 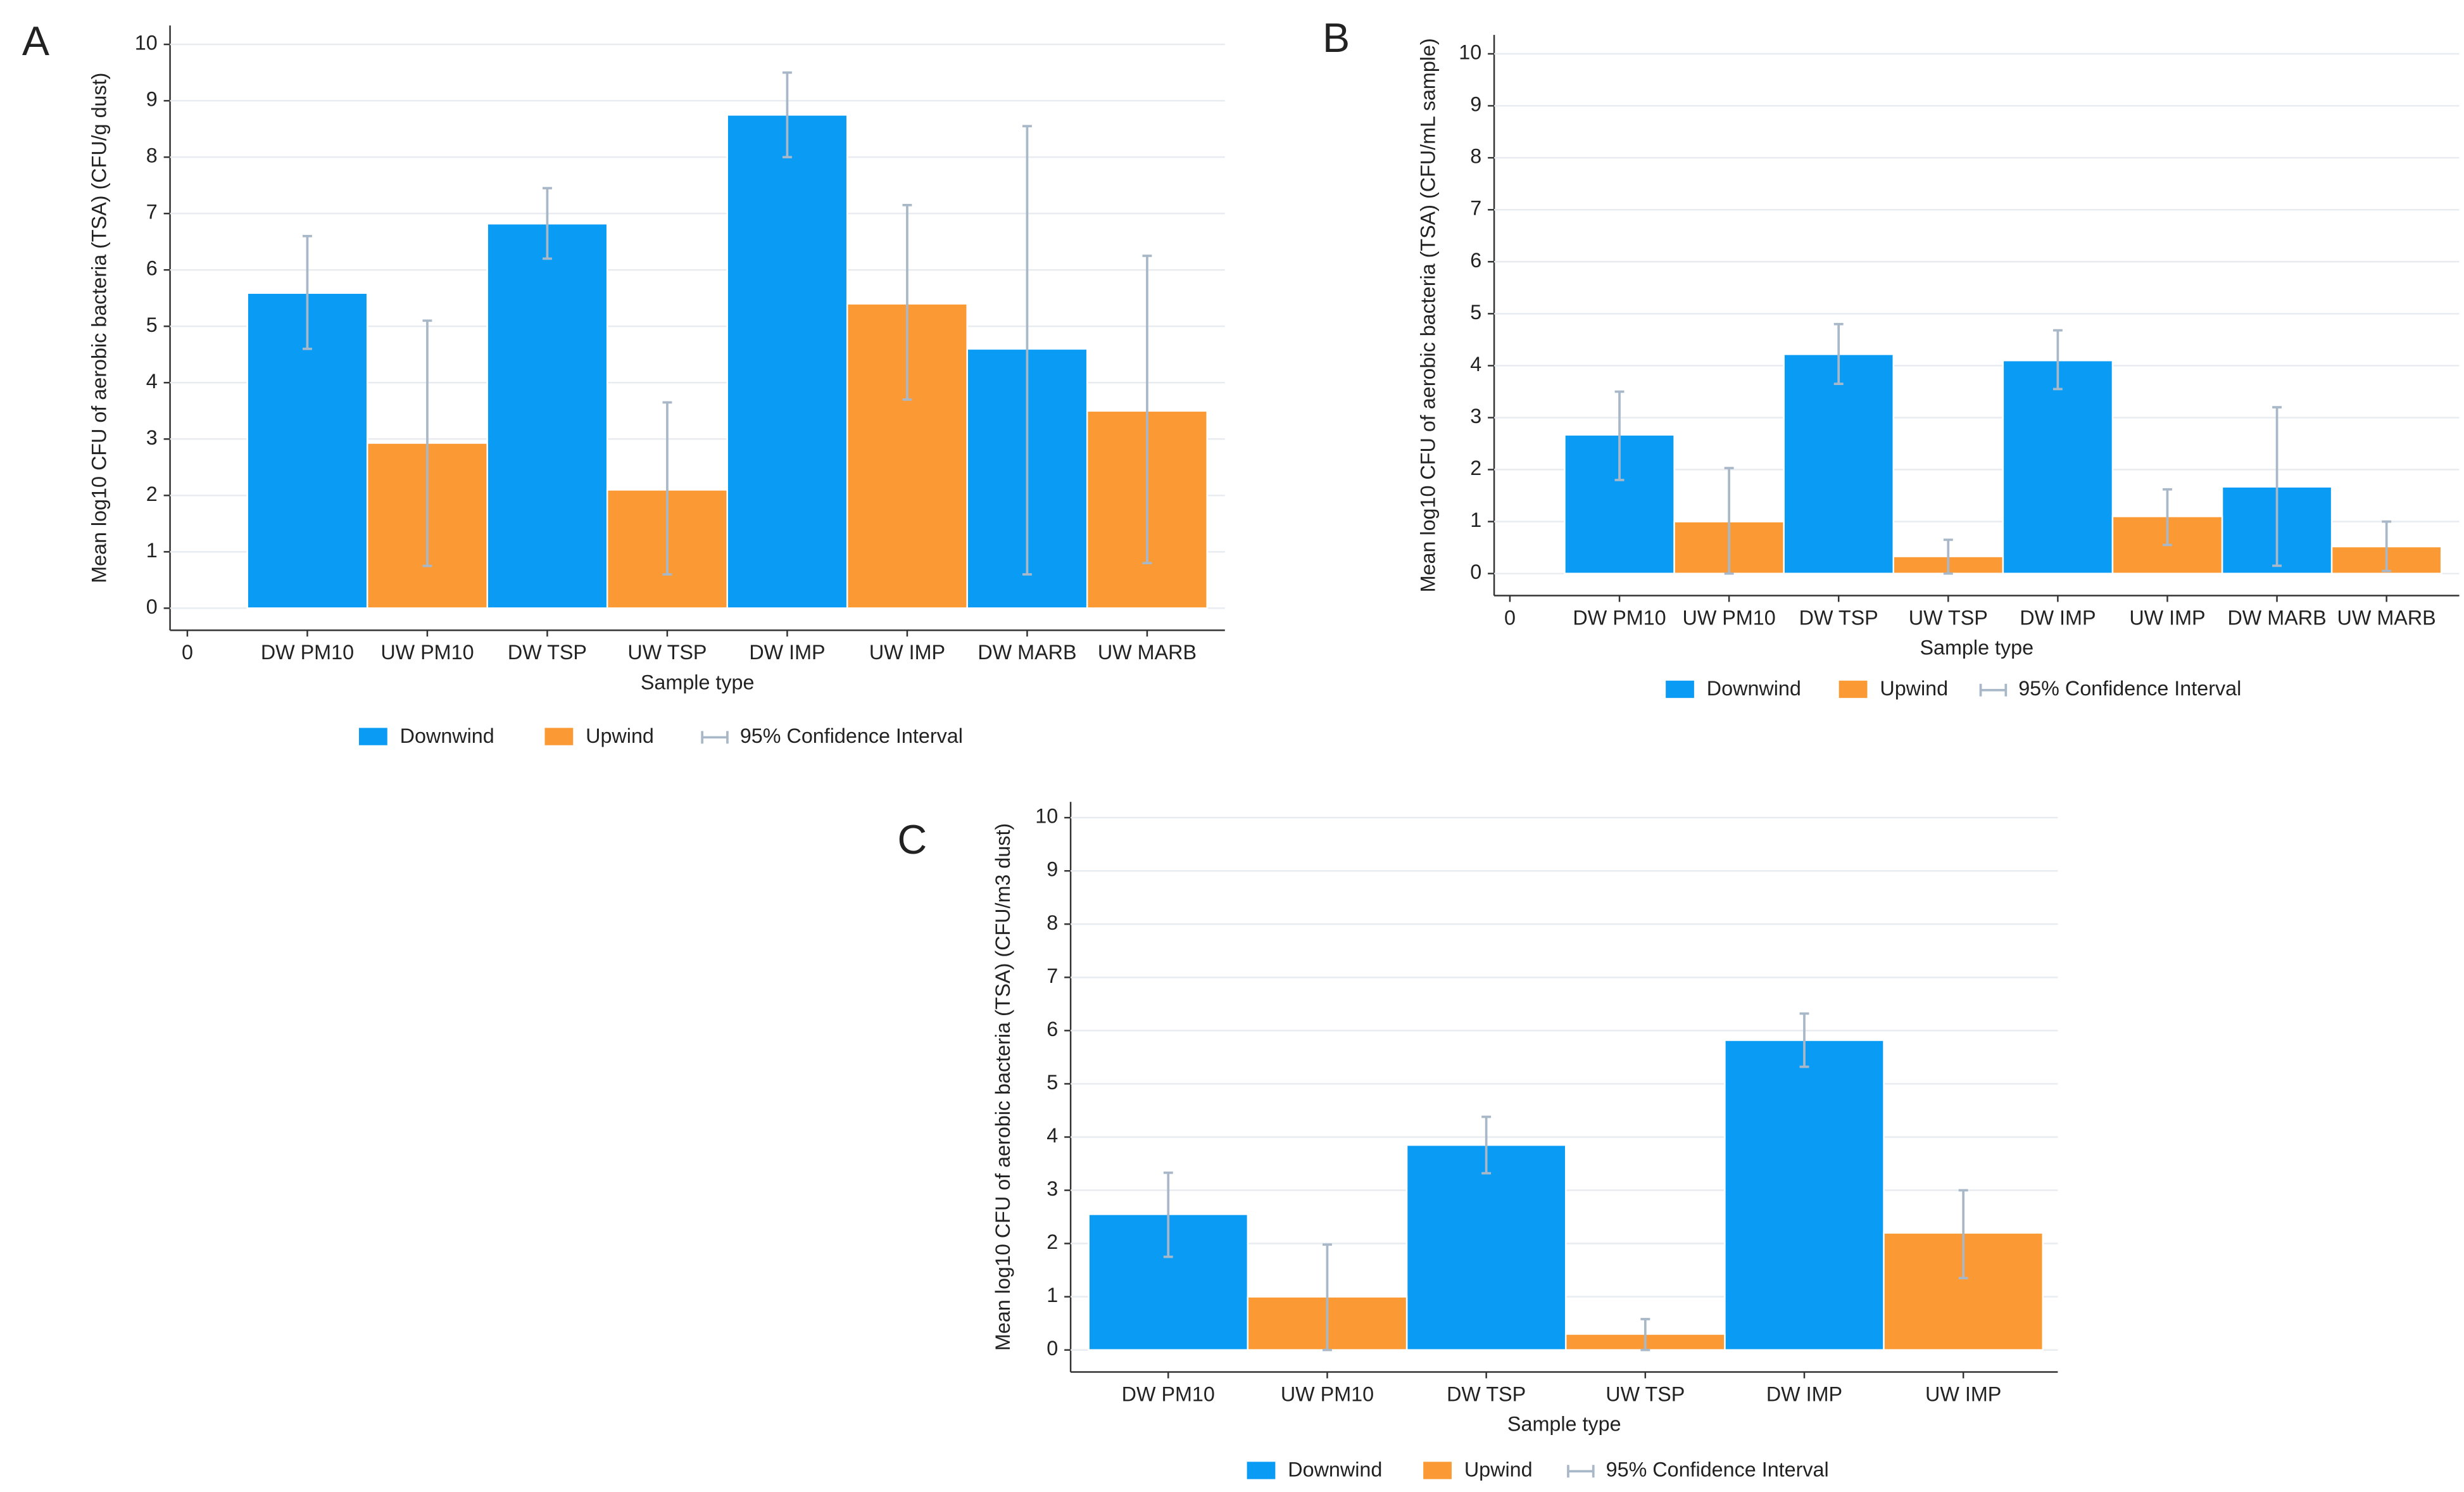 I want to click on panel-label: C, so click(x=912, y=839).